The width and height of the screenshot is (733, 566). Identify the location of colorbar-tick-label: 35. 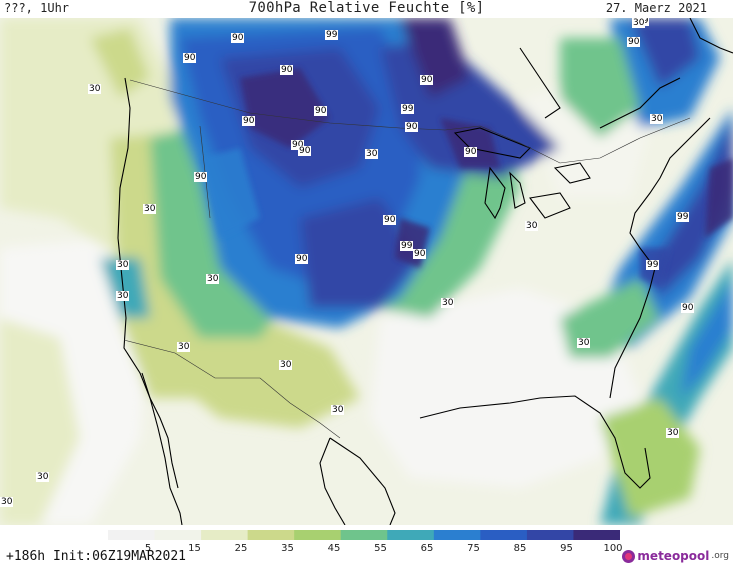
(287, 548).